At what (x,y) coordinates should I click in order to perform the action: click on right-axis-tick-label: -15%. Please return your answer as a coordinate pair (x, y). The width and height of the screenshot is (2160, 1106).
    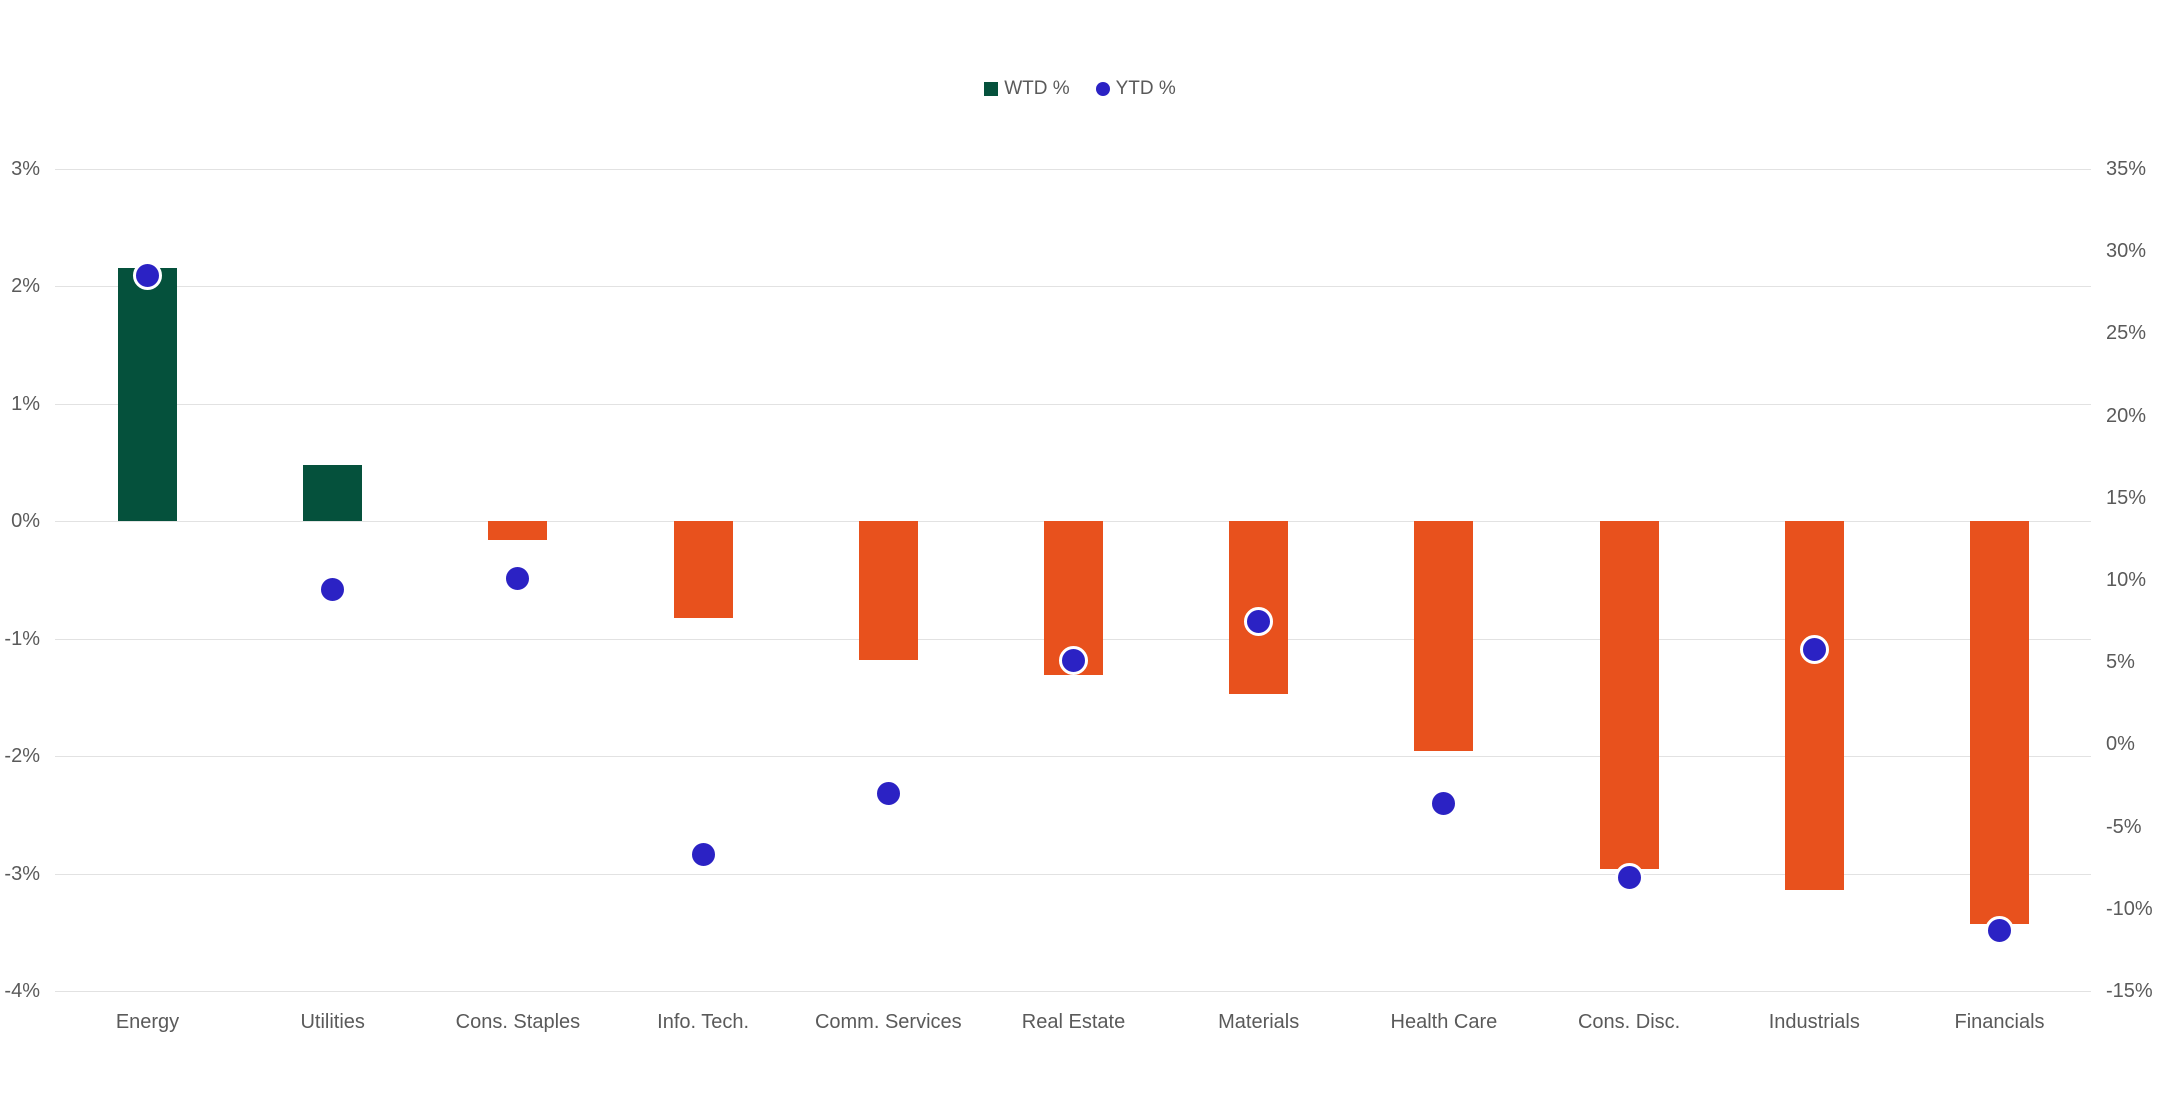
    Looking at the image, I should click on (2129, 991).